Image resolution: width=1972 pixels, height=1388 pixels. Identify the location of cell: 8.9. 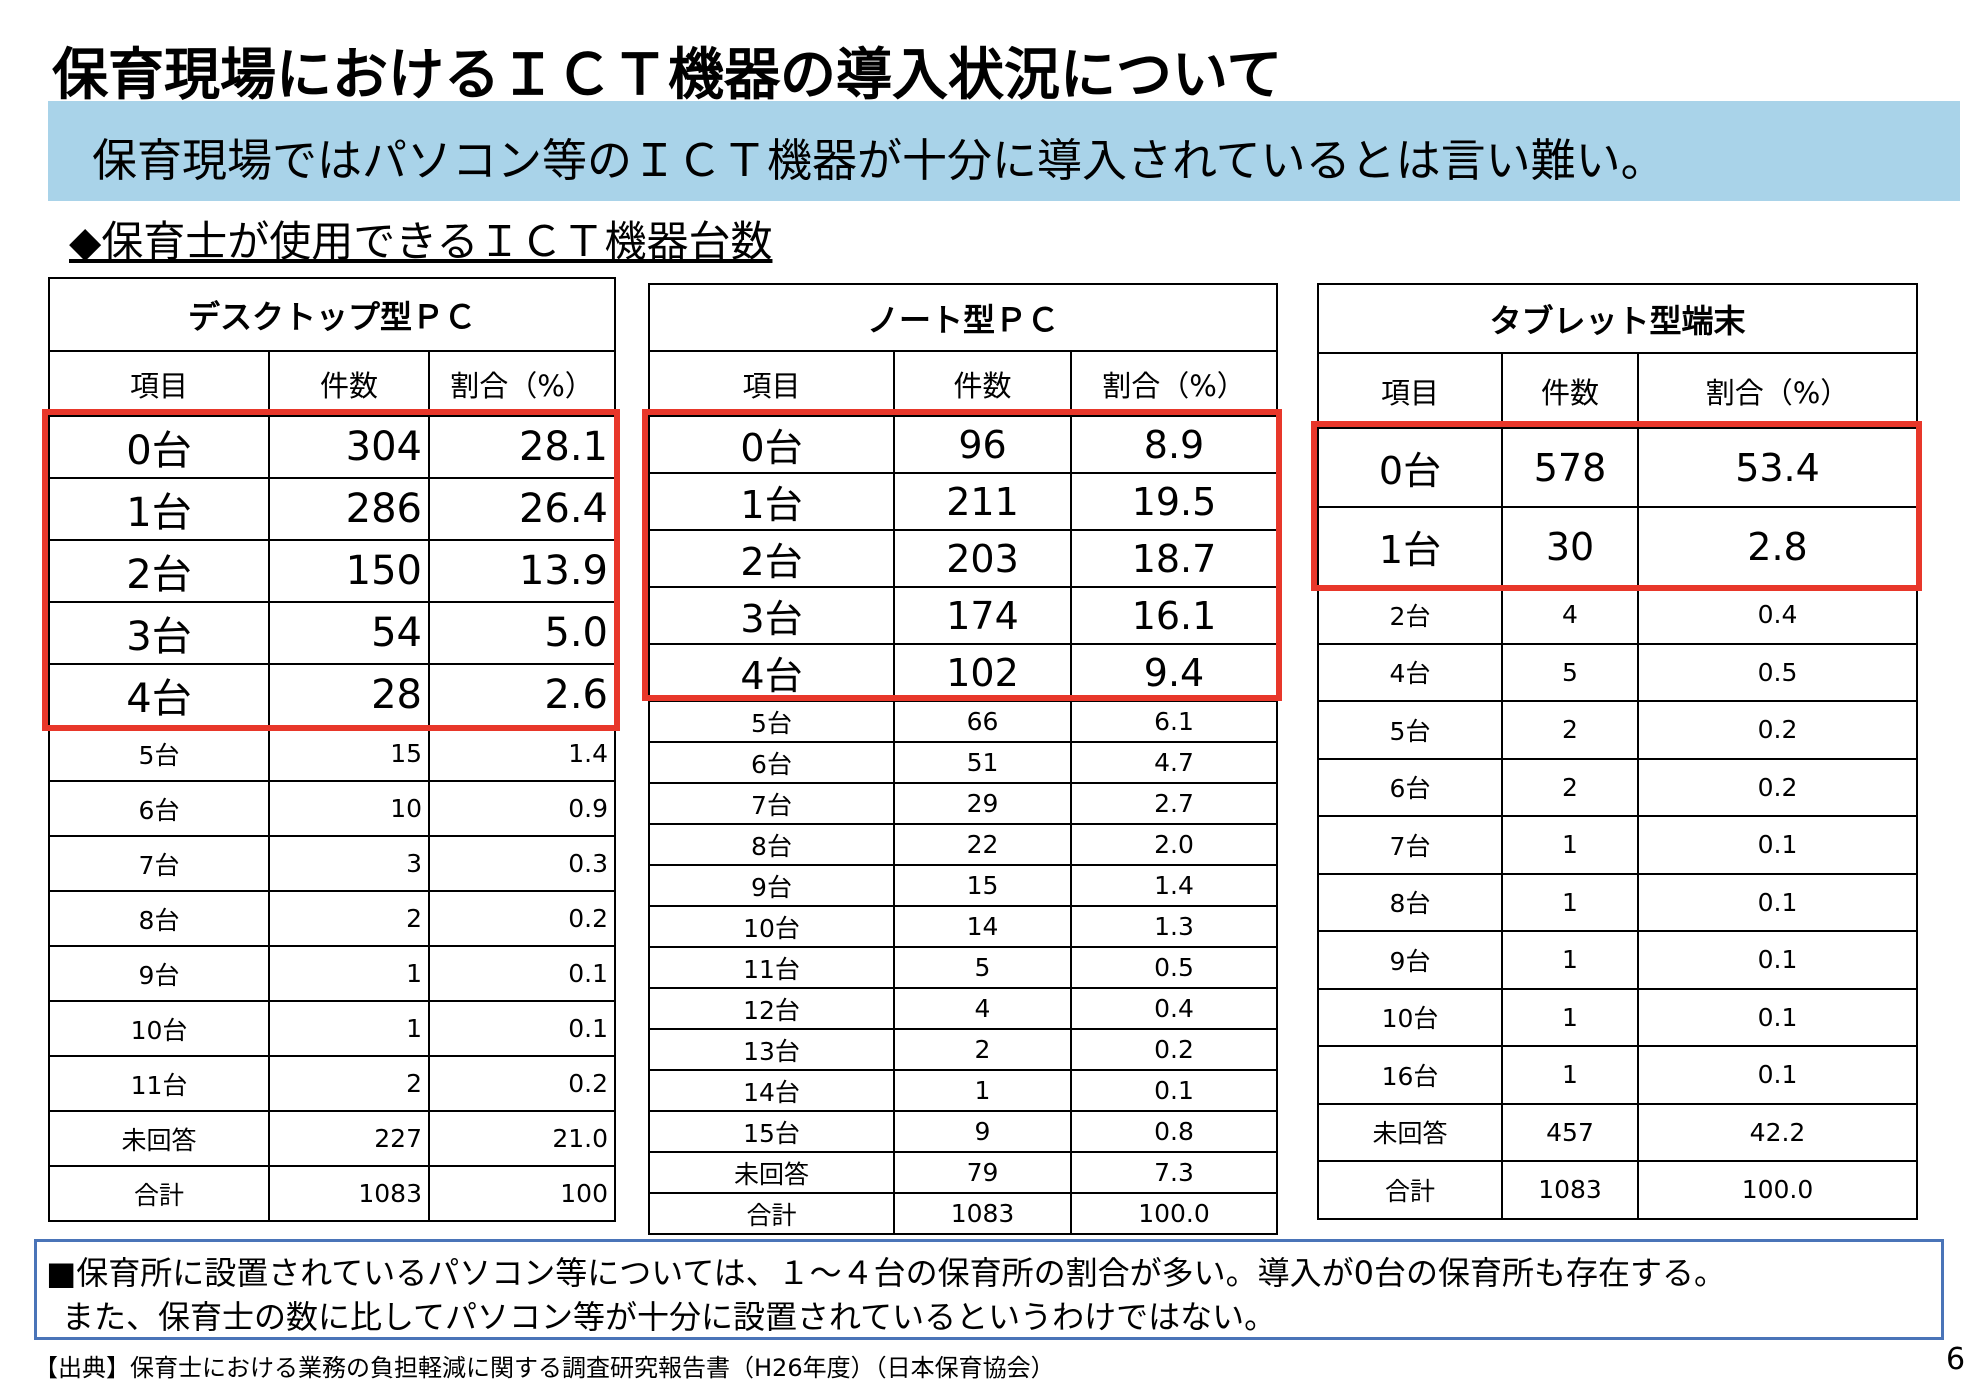
(1174, 444).